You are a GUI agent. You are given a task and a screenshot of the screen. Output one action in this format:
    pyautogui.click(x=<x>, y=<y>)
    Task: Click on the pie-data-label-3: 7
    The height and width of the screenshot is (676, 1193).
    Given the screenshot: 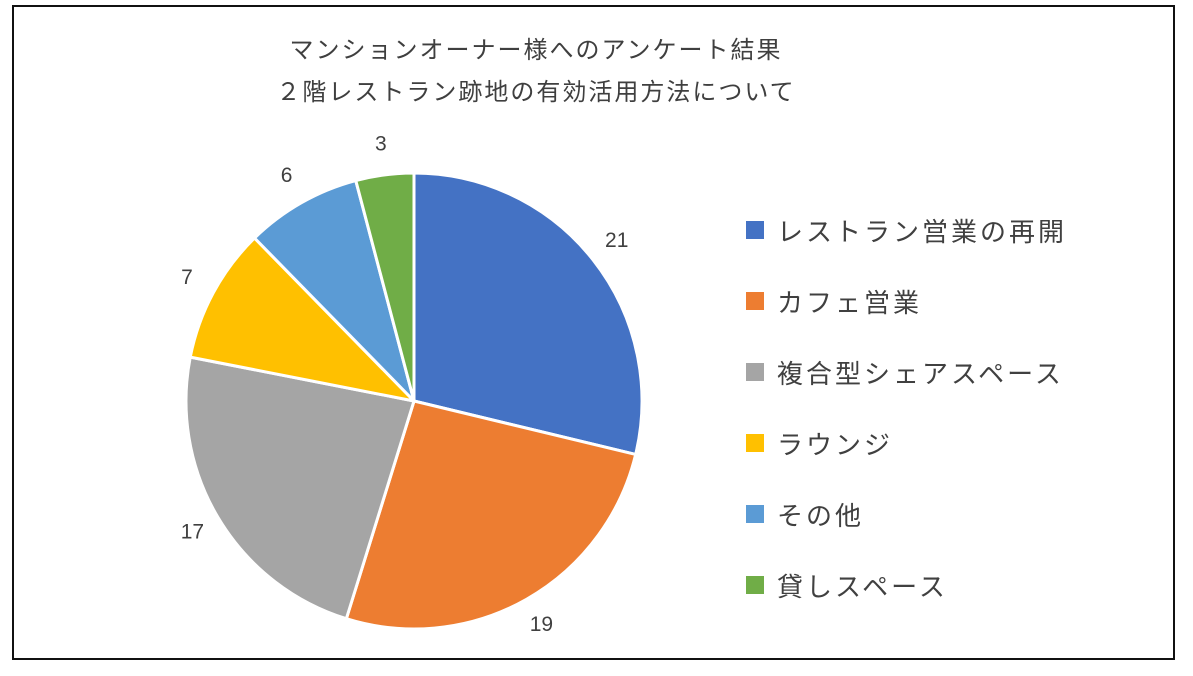 What is the action you would take?
    pyautogui.click(x=187, y=277)
    